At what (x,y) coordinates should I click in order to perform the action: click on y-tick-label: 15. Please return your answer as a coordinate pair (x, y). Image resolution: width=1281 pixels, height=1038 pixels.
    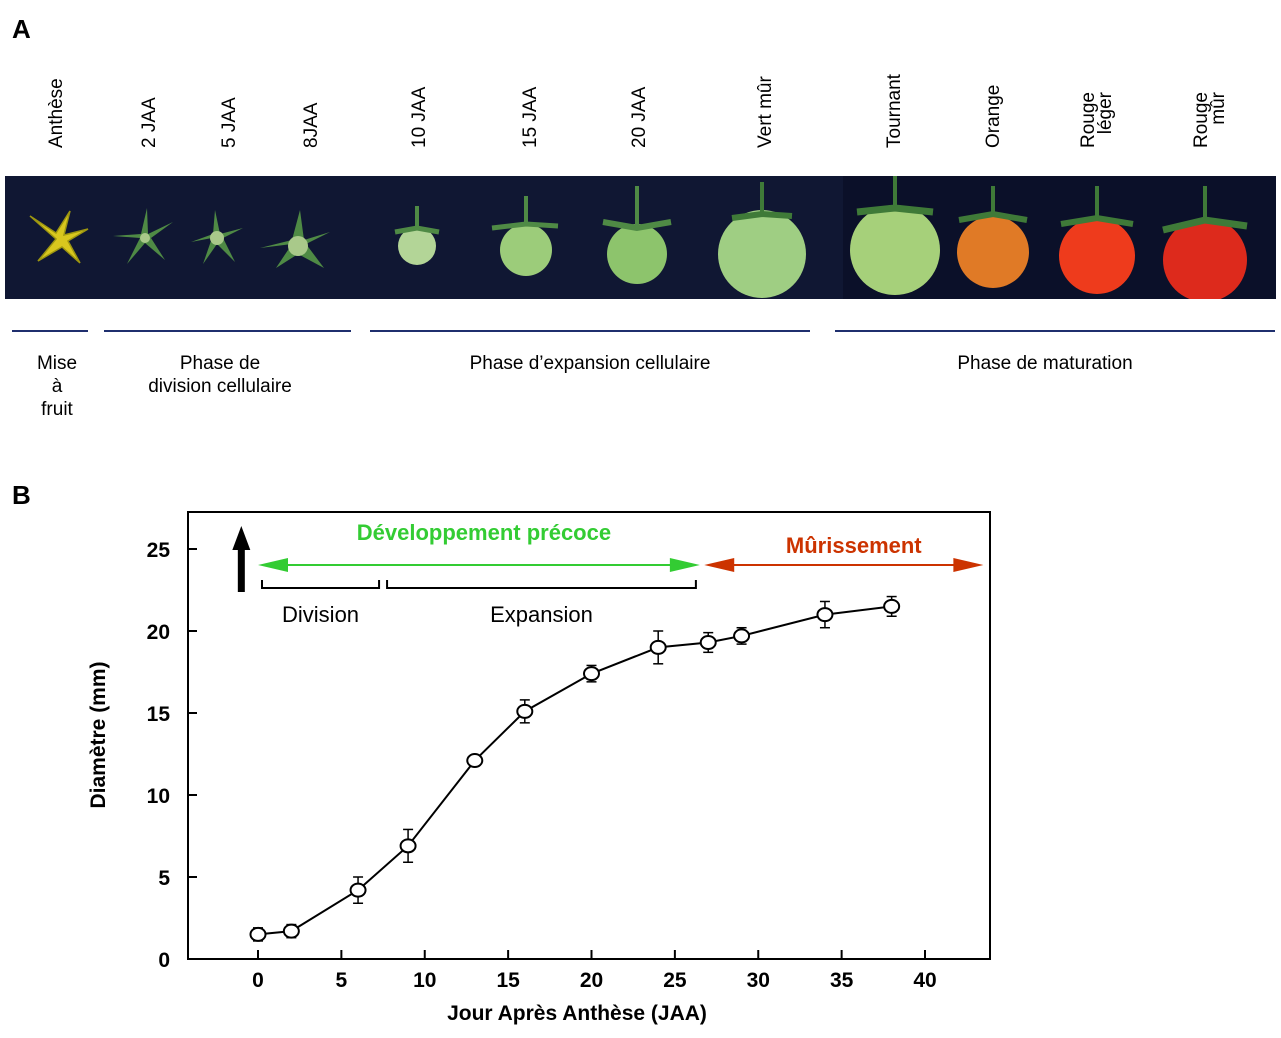
    Looking at the image, I should click on (159, 714).